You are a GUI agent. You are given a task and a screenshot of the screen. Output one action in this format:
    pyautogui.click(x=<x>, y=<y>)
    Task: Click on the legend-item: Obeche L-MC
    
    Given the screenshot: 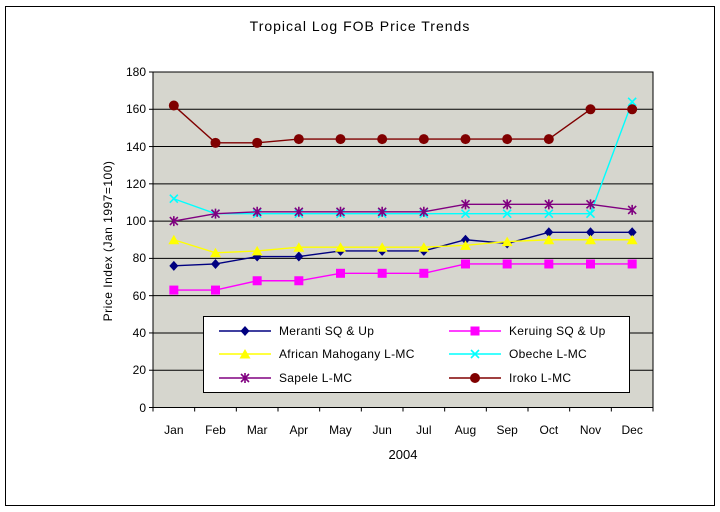 What is the action you would take?
    pyautogui.click(x=538, y=354)
    